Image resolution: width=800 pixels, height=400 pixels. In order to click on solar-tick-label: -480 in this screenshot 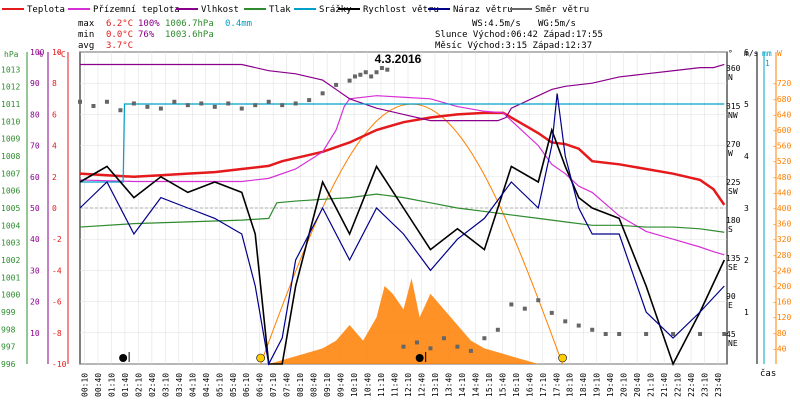, I will do `click(781, 177)`.